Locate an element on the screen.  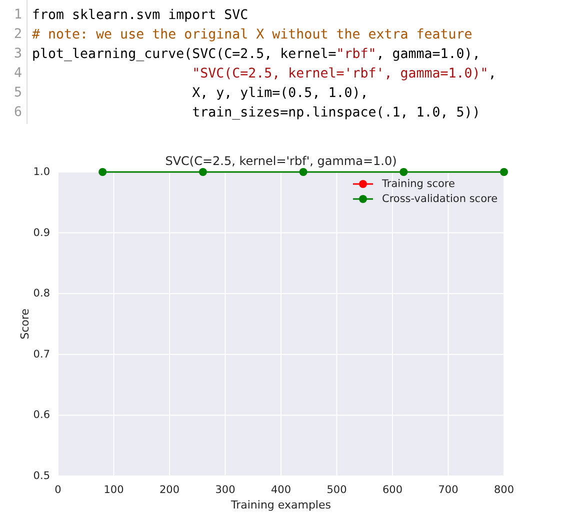
text: 6 is located at coordinates (18, 112).